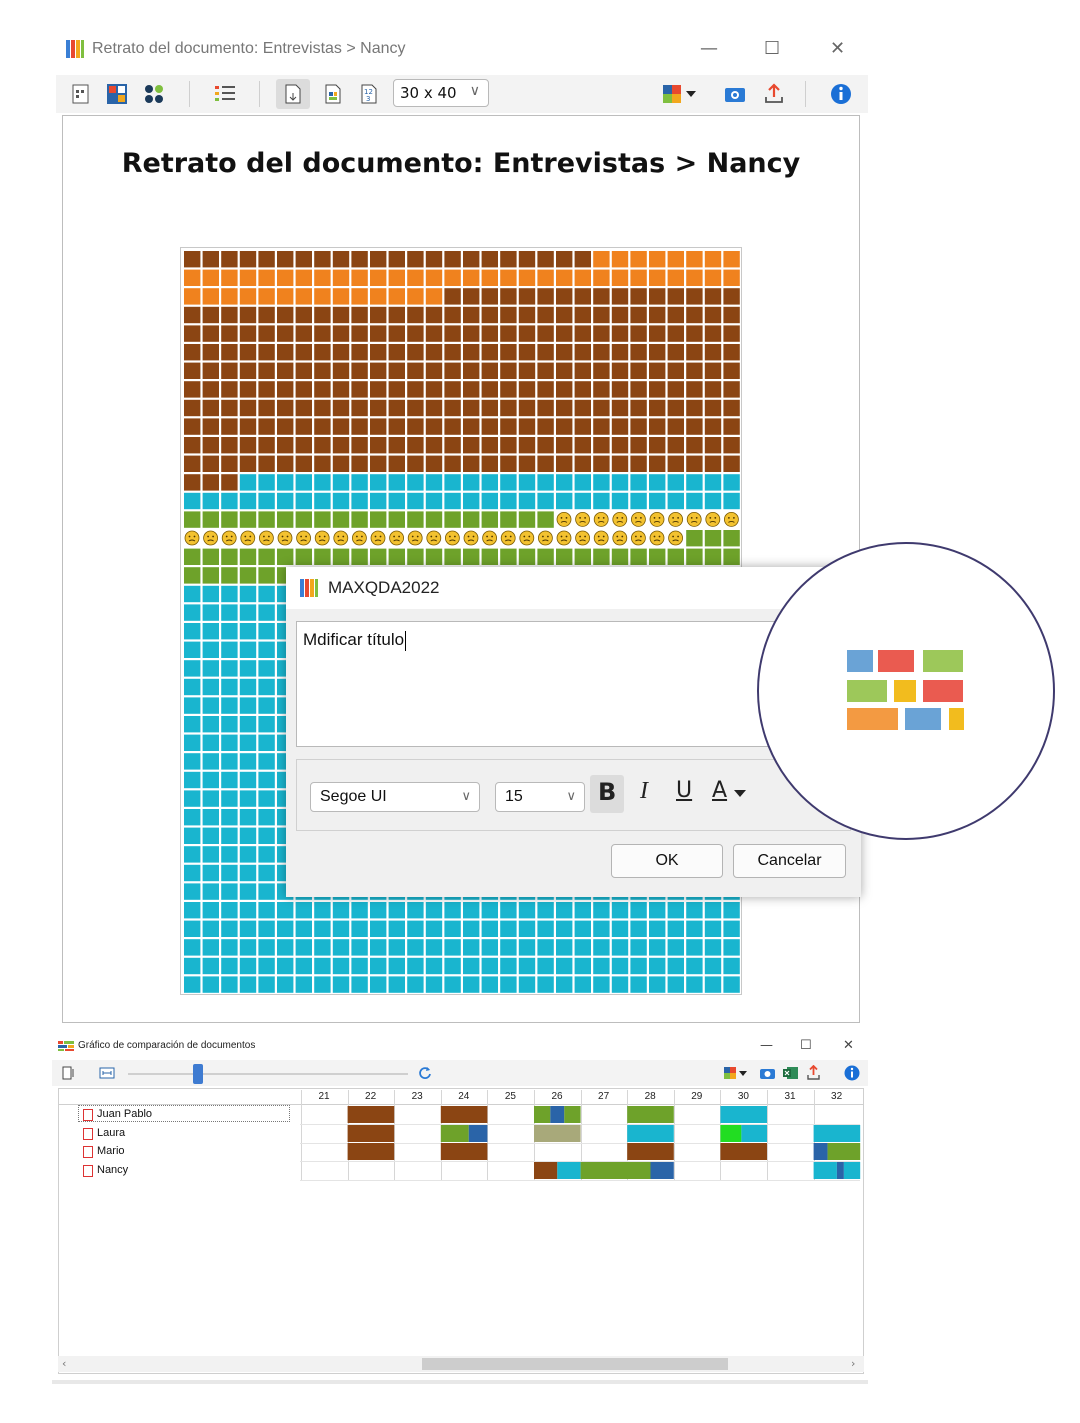  Describe the element at coordinates (111, 1151) in the screenshot. I see `document-row-label: Mario` at that location.